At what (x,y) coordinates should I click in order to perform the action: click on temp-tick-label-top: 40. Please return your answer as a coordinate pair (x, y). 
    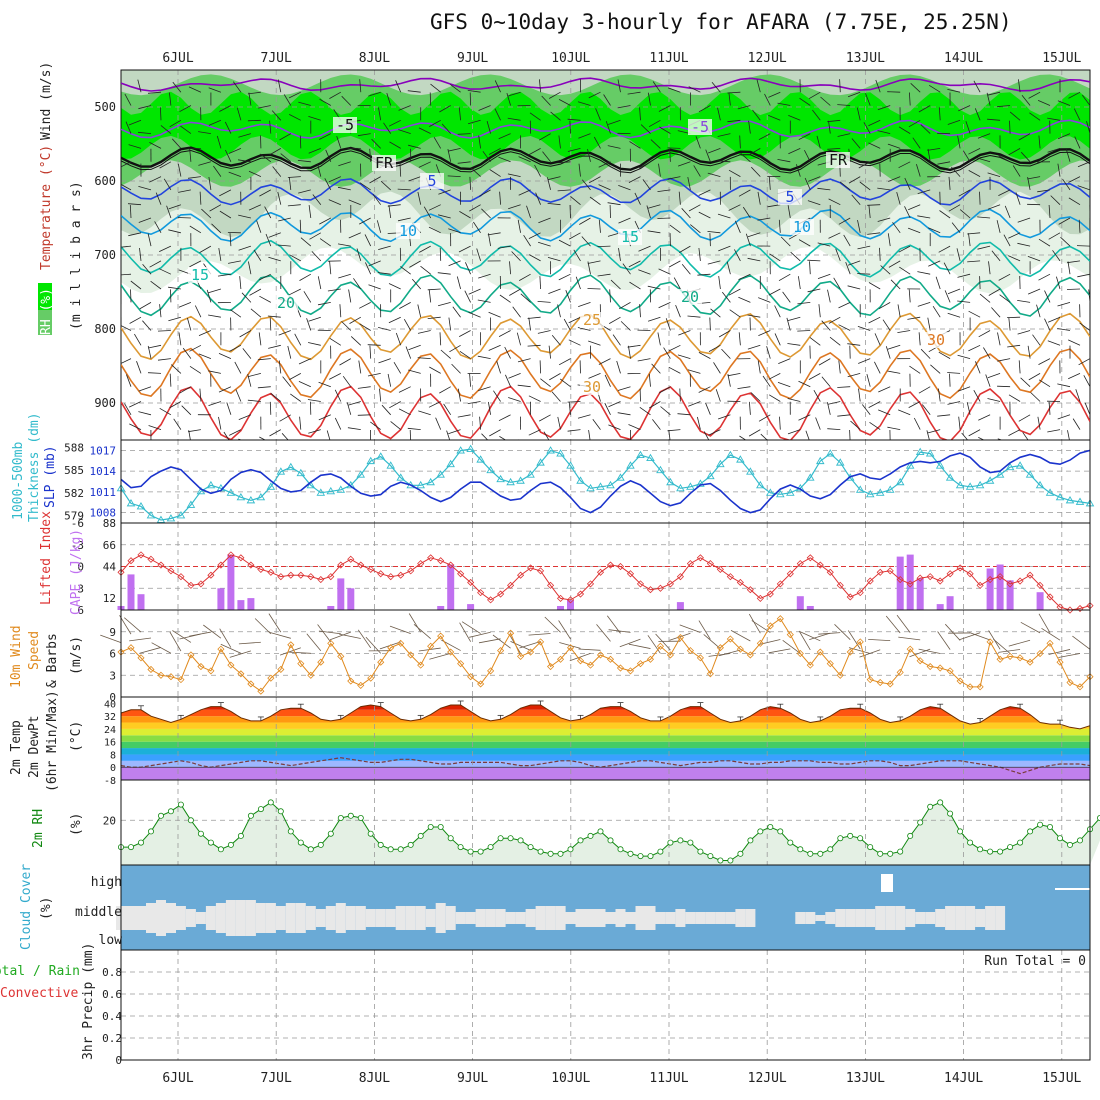
    Looking at the image, I should click on (110, 704).